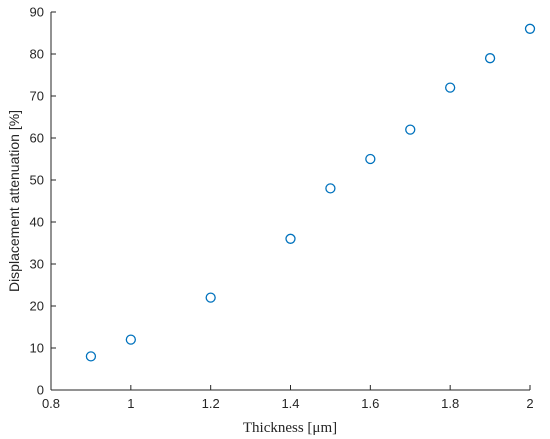 The width and height of the screenshot is (550, 439). I want to click on y-tick-label: 70, so click(37, 96).